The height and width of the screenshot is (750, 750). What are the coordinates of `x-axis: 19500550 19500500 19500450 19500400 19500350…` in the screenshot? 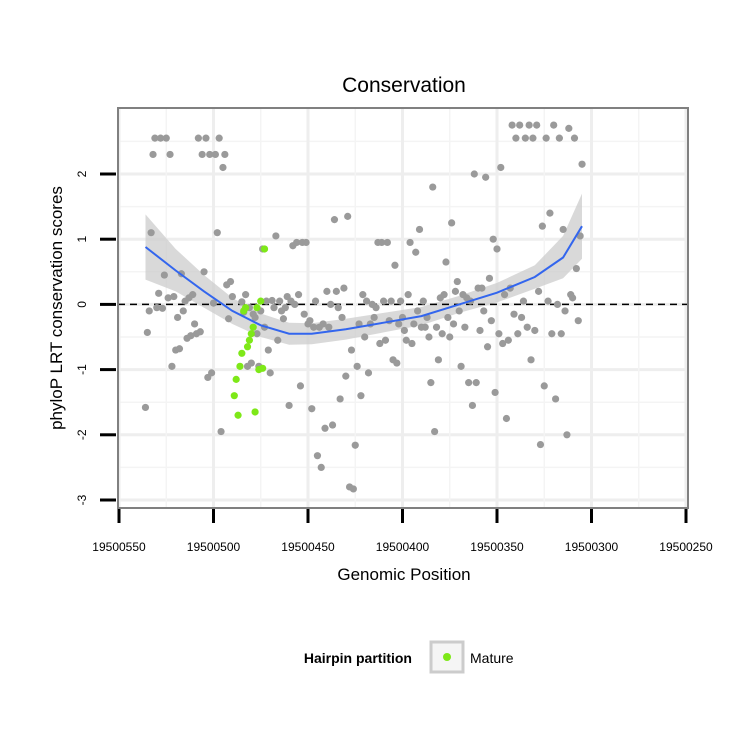 It's located at (402, 531).